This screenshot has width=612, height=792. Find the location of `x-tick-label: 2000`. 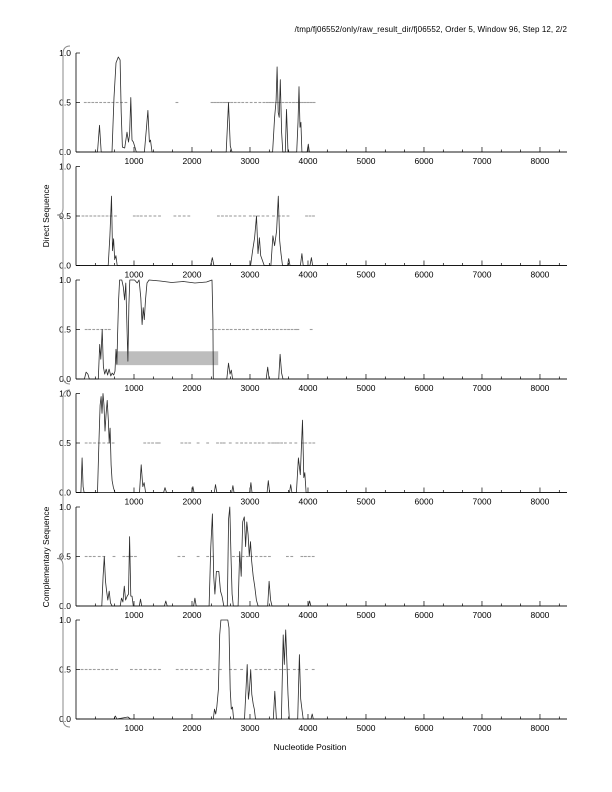

x-tick-label: 2000 is located at coordinates (192, 728).